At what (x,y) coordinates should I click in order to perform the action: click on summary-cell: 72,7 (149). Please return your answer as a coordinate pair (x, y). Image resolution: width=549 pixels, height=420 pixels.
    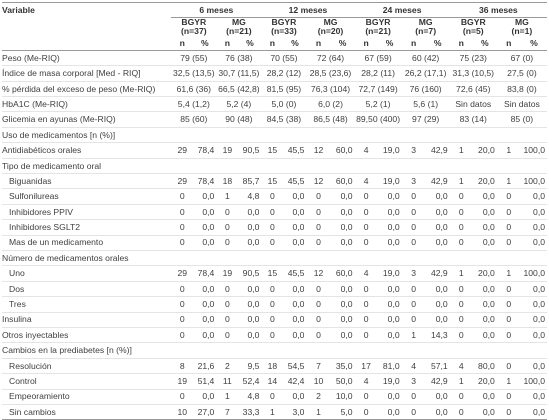
    Looking at the image, I should click on (378, 89).